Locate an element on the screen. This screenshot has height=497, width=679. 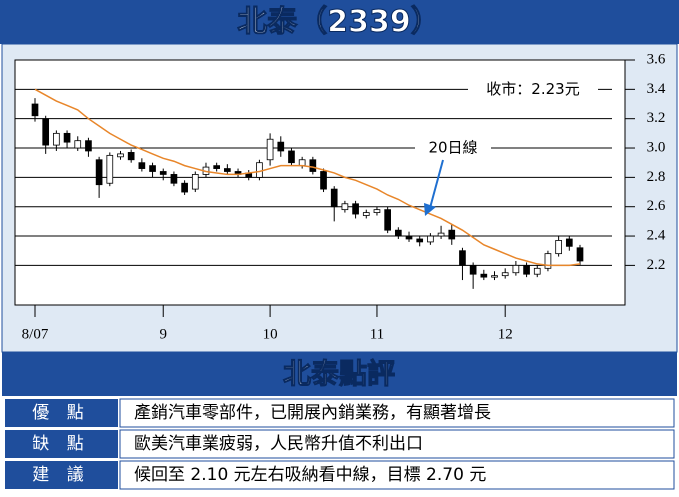
x-tick-label: 11 is located at coordinates (377, 334).